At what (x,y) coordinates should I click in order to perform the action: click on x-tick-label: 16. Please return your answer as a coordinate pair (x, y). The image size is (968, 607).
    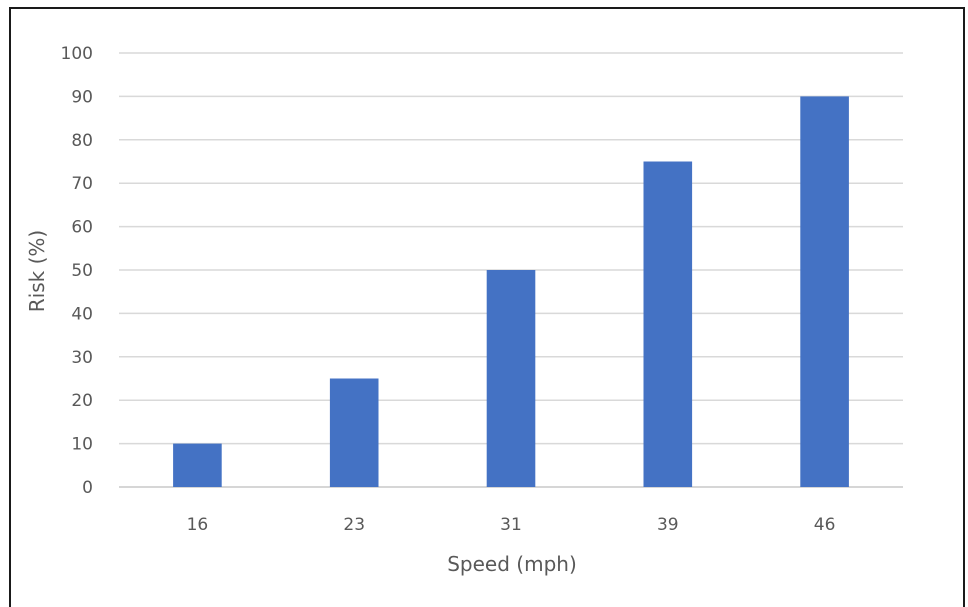
    Looking at the image, I should click on (198, 525).